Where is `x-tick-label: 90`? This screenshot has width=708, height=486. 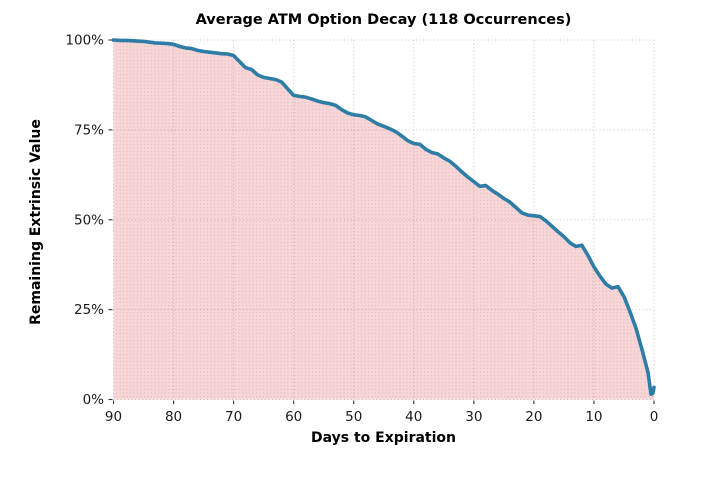
x-tick-label: 90 is located at coordinates (113, 417).